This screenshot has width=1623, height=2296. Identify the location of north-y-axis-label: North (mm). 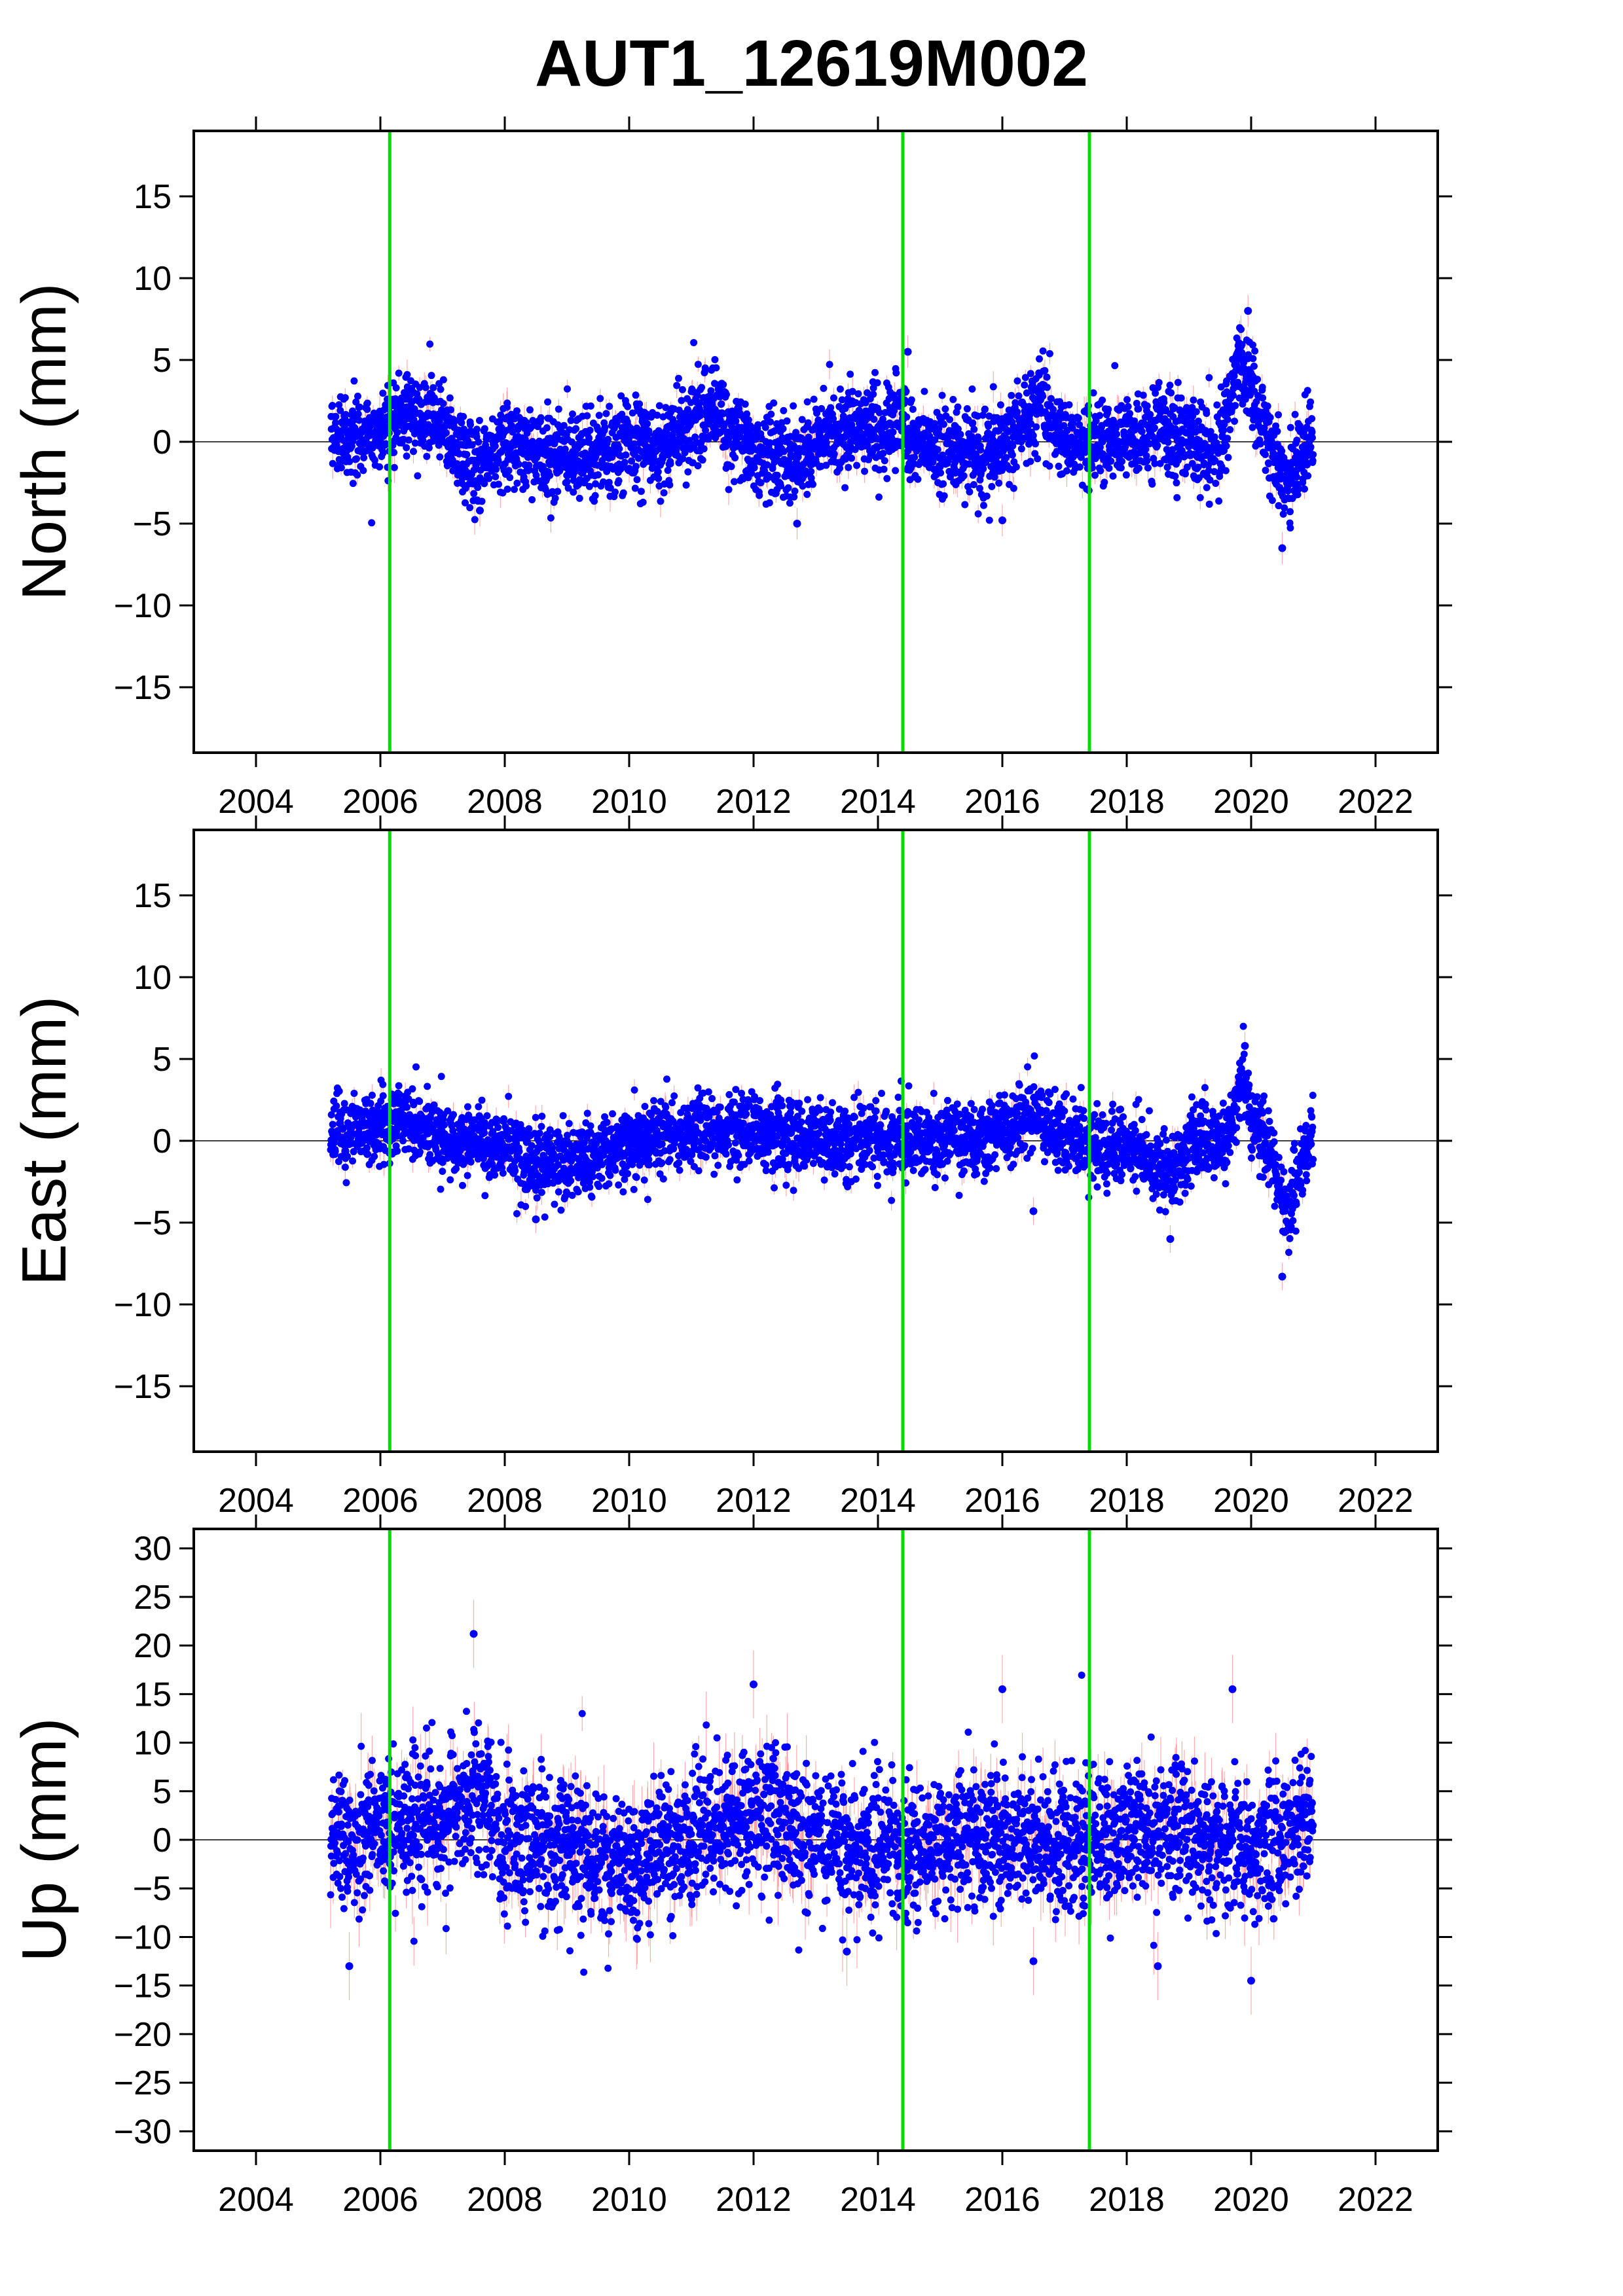
(44, 441).